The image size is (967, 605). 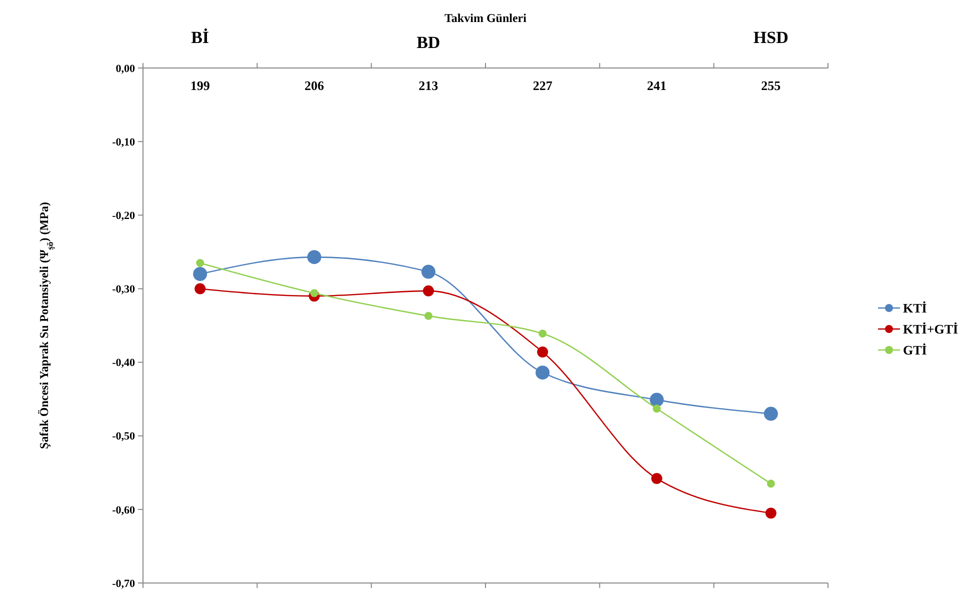 I want to click on legend-label: KTİ+GTİ, so click(x=930, y=329).